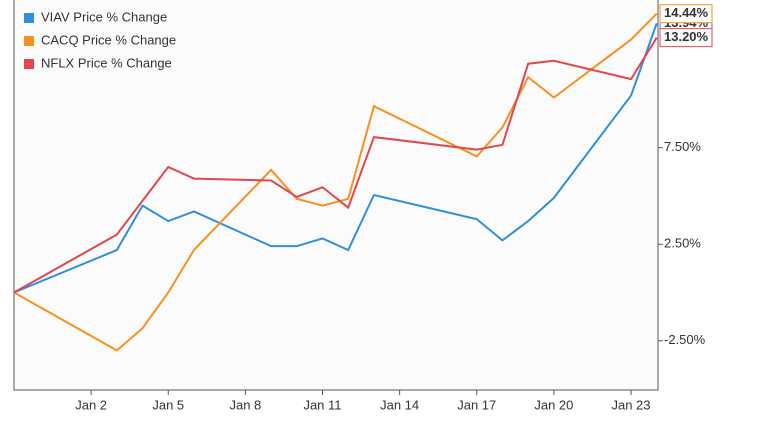 This screenshot has height=432, width=764. I want to click on x-tick-label: Jan 23, so click(630, 404).